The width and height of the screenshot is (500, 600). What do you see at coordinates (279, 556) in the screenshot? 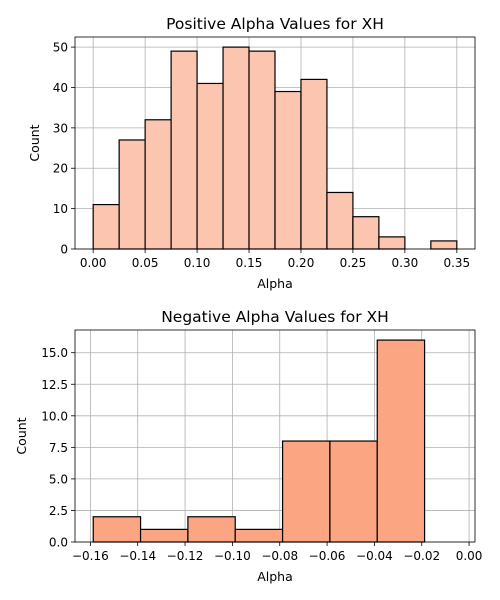
I see `x-tick-label: −0.08` at bounding box center [279, 556].